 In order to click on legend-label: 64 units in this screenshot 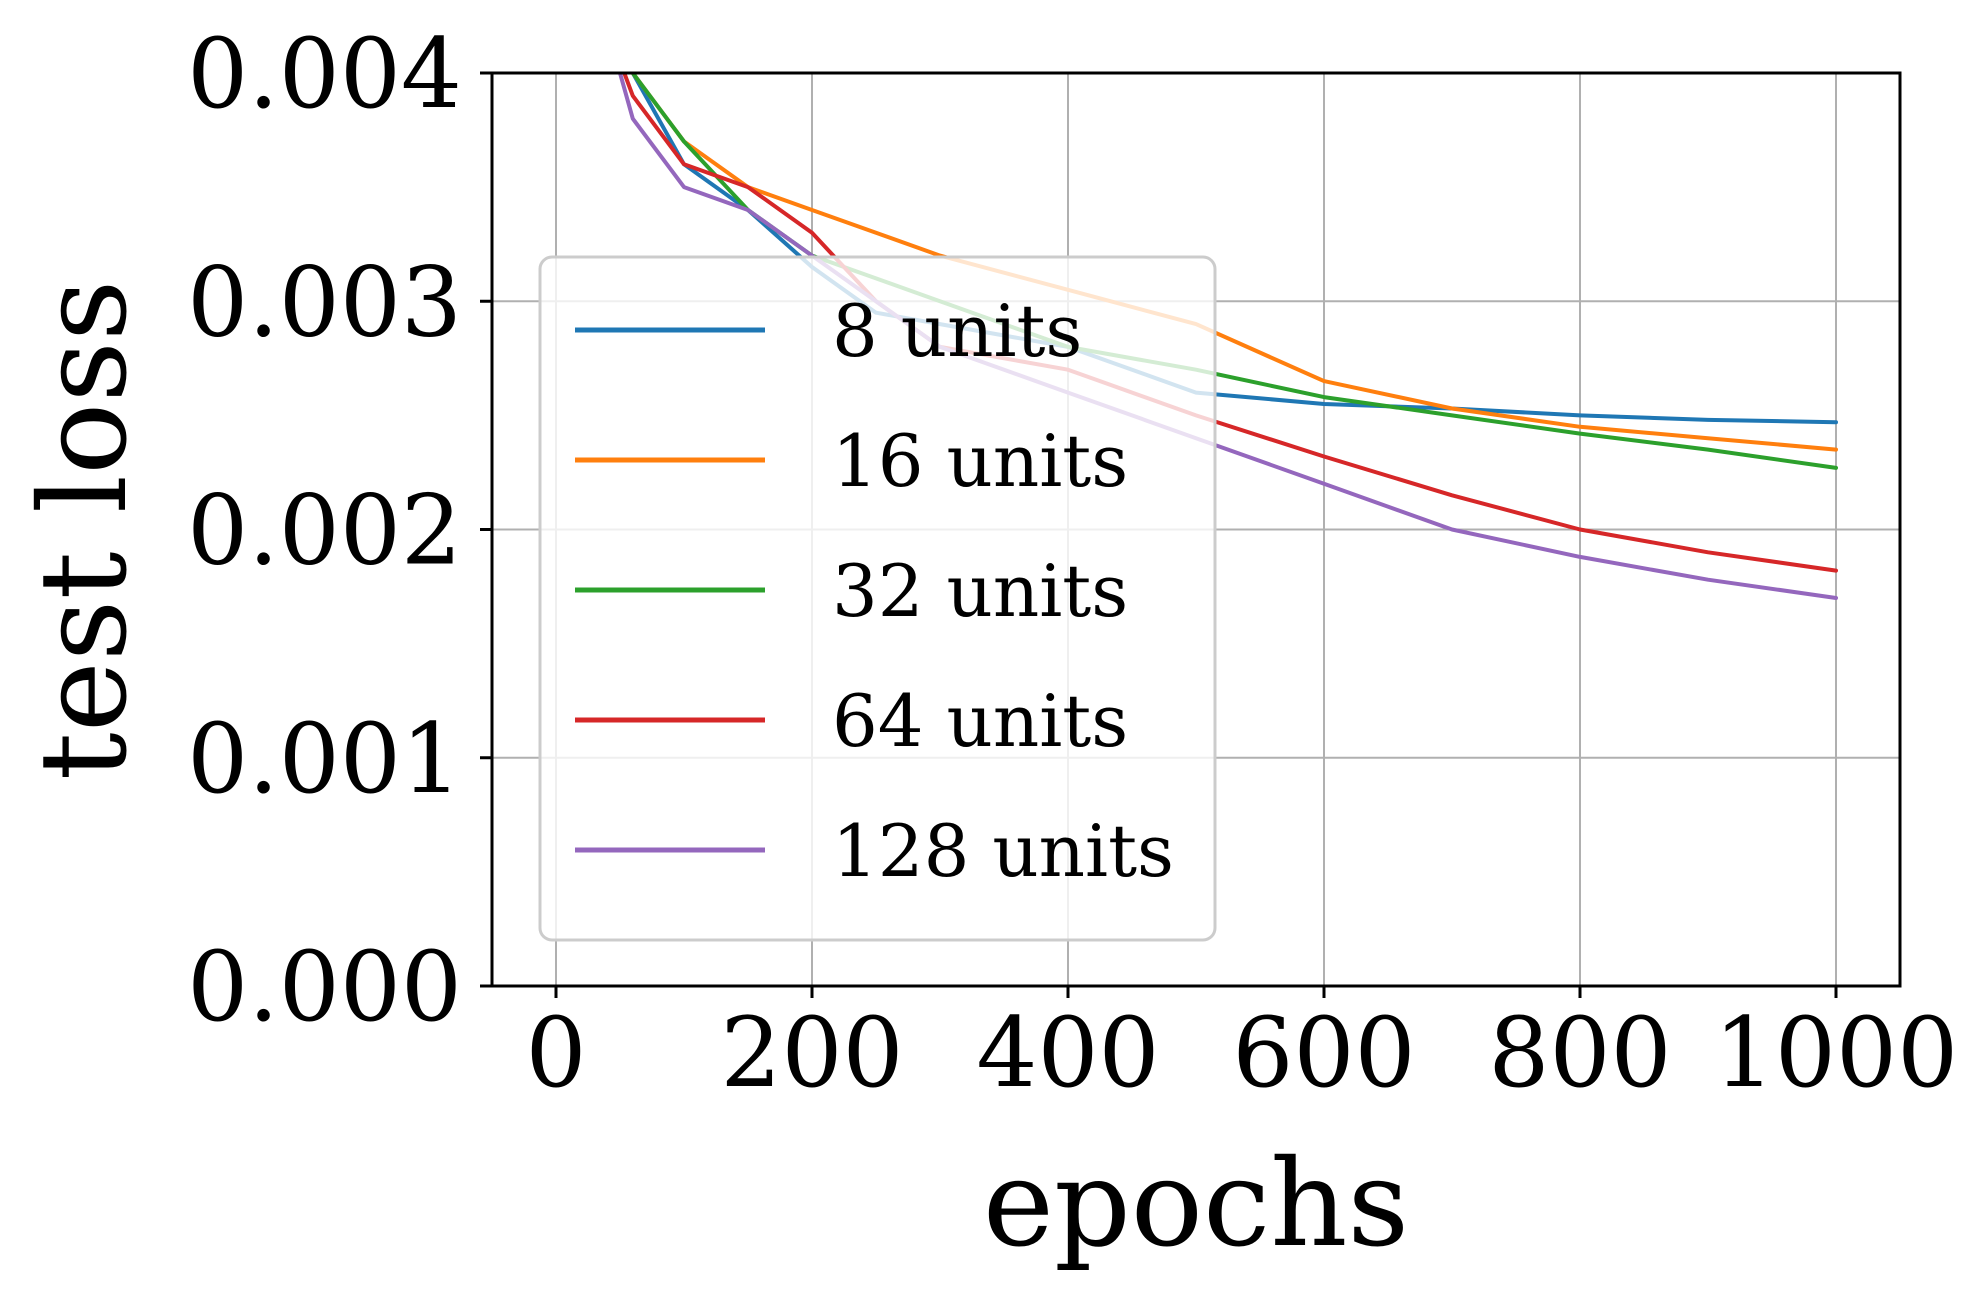, I will do `click(980, 721)`.